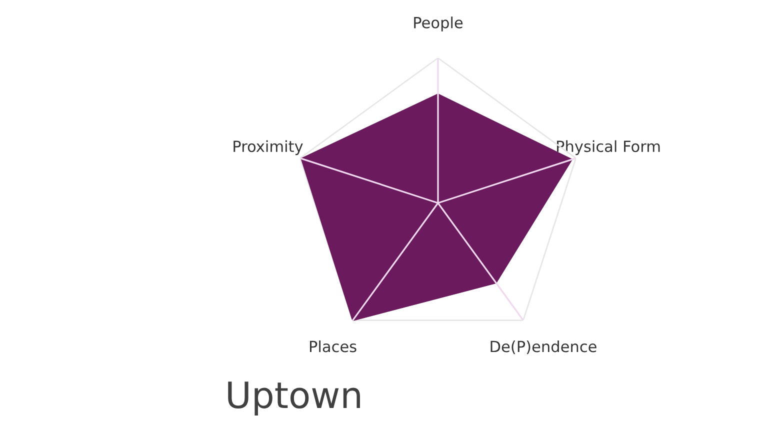 This screenshot has width=784, height=428. What do you see at coordinates (608, 148) in the screenshot?
I see `spoke-label: Physical Form` at bounding box center [608, 148].